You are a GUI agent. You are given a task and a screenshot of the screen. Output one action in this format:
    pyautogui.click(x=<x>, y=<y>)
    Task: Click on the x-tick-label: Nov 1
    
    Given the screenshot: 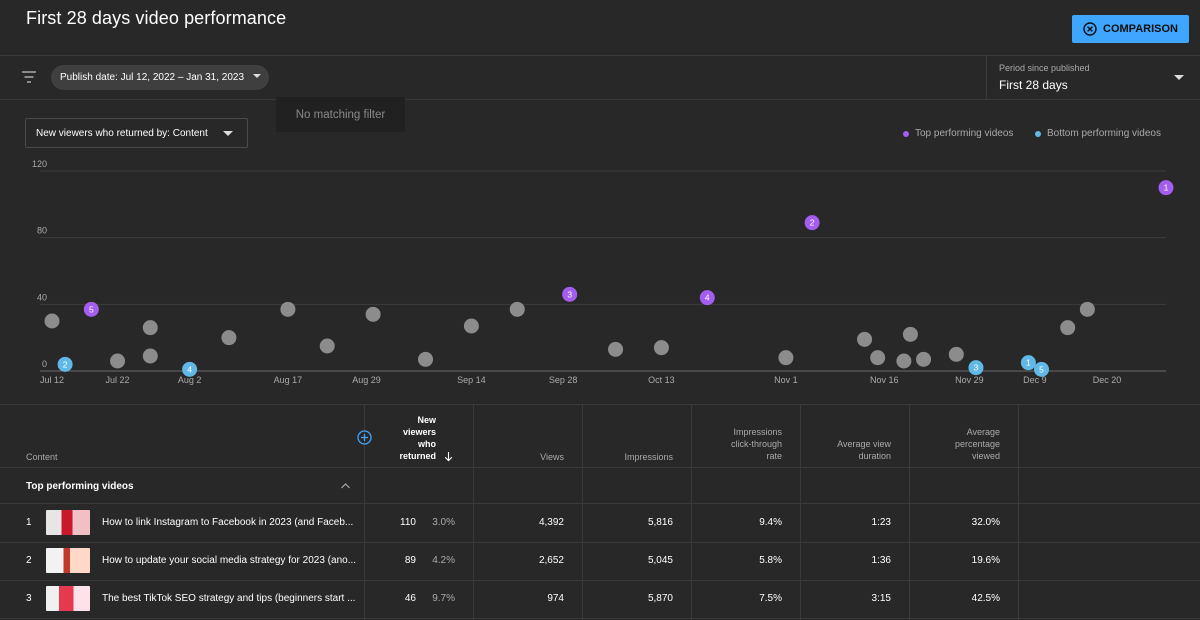 What is the action you would take?
    pyautogui.click(x=786, y=380)
    